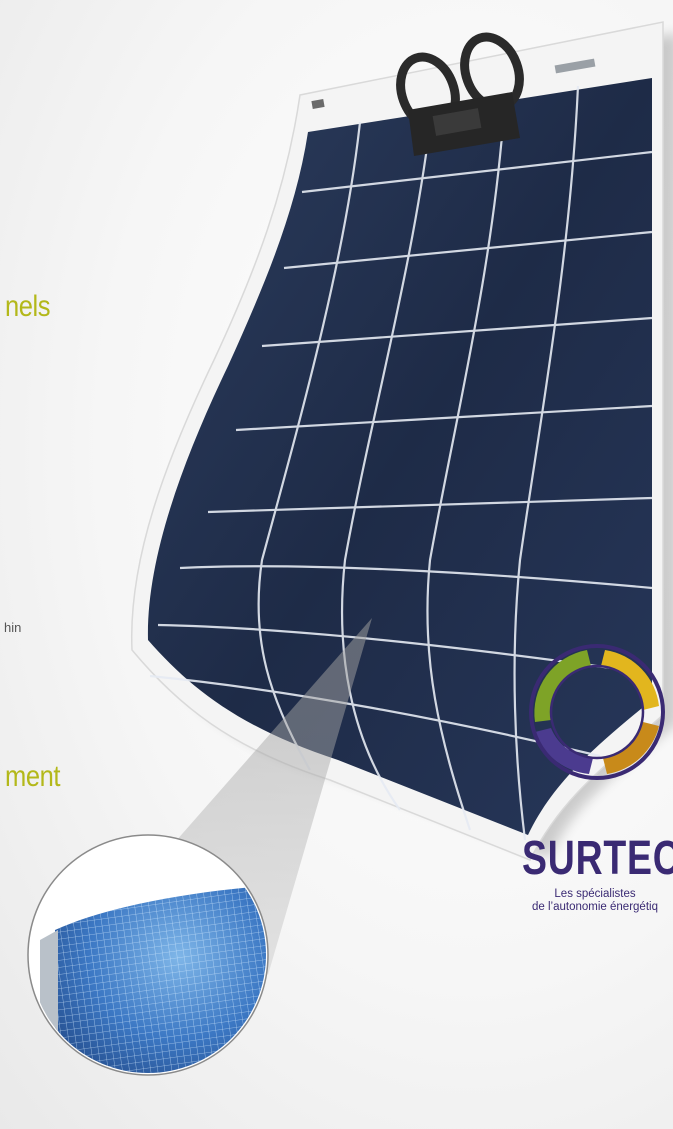 Image resolution: width=673 pixels, height=1129 pixels. Describe the element at coordinates (595, 894) in the screenshot. I see `logo-tagline-line1: Les spécialistes` at that location.